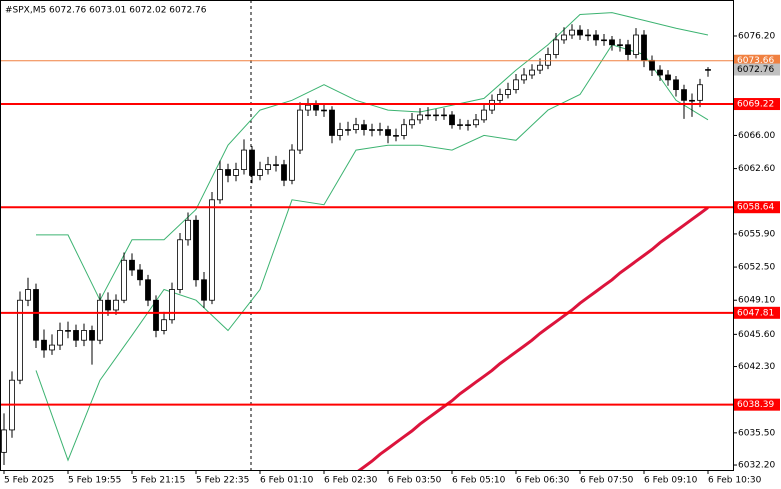 The height and width of the screenshot is (489, 781). Describe the element at coordinates (29, 481) in the screenshot. I see `x-tick-label: 5 Feb 2025` at that location.